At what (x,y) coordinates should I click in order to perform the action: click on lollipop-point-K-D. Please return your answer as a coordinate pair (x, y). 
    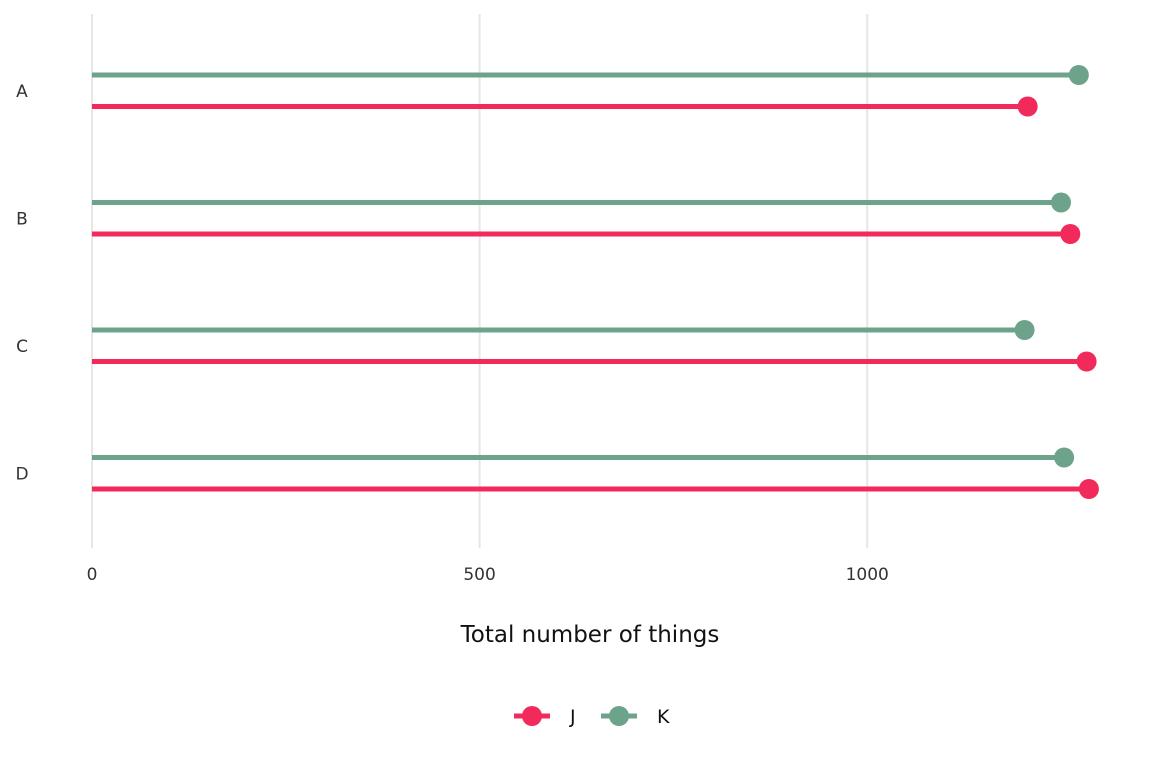
    Looking at the image, I should click on (1064, 457).